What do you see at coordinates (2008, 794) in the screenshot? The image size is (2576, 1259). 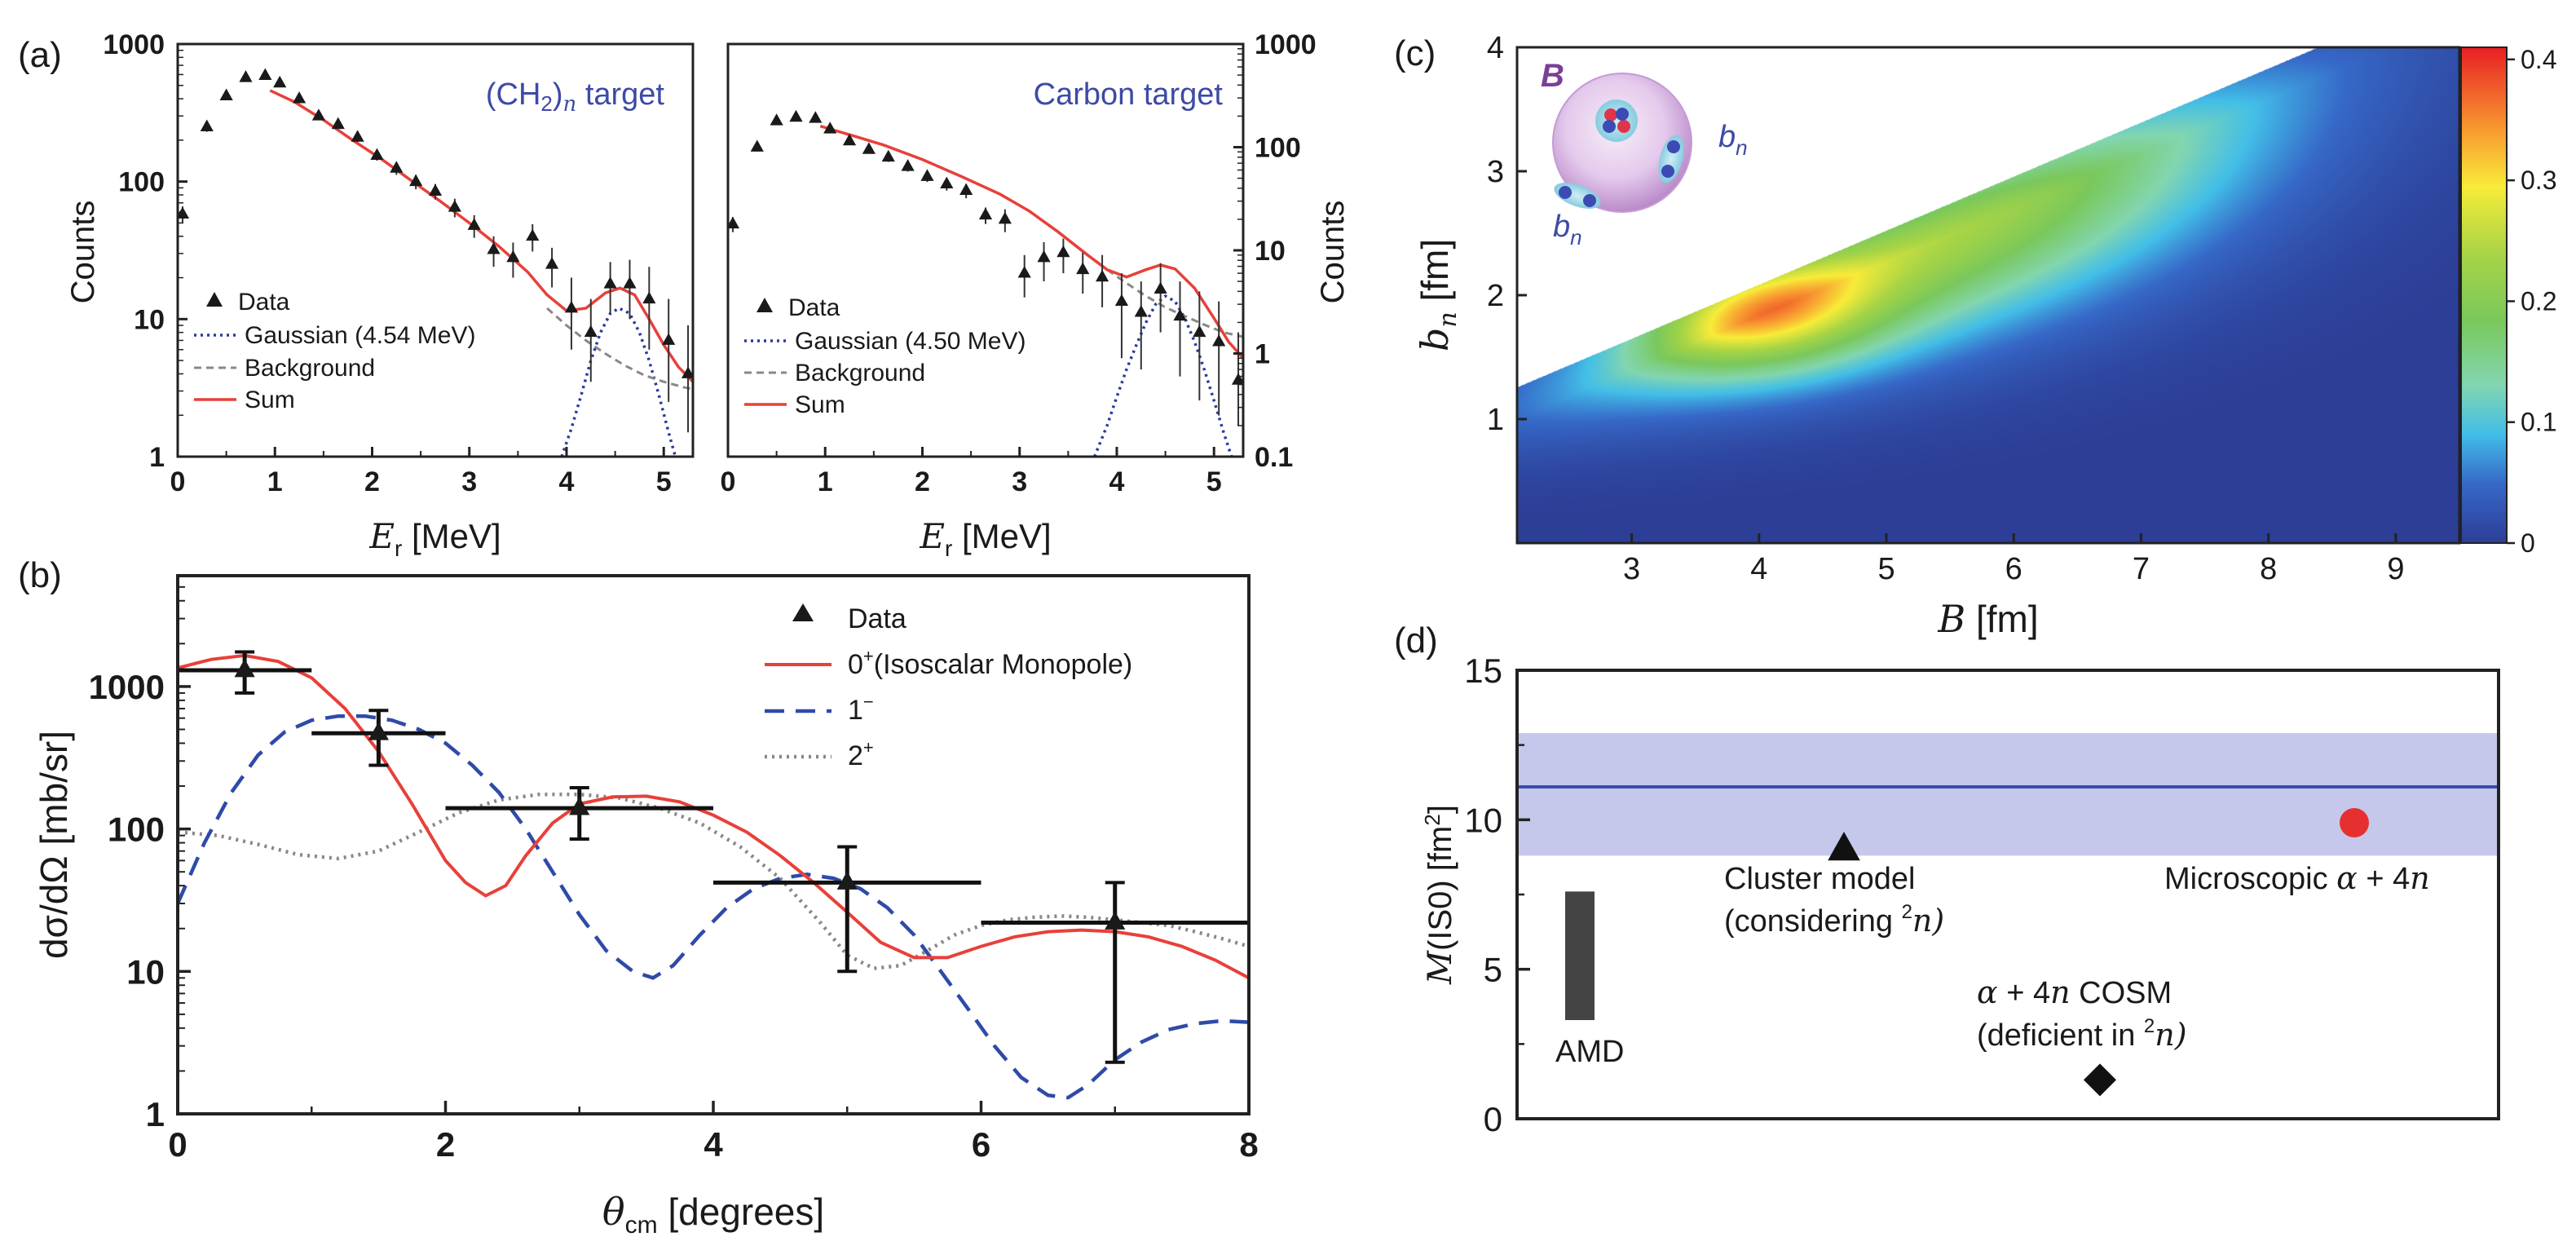 I see `experimental-band` at bounding box center [2008, 794].